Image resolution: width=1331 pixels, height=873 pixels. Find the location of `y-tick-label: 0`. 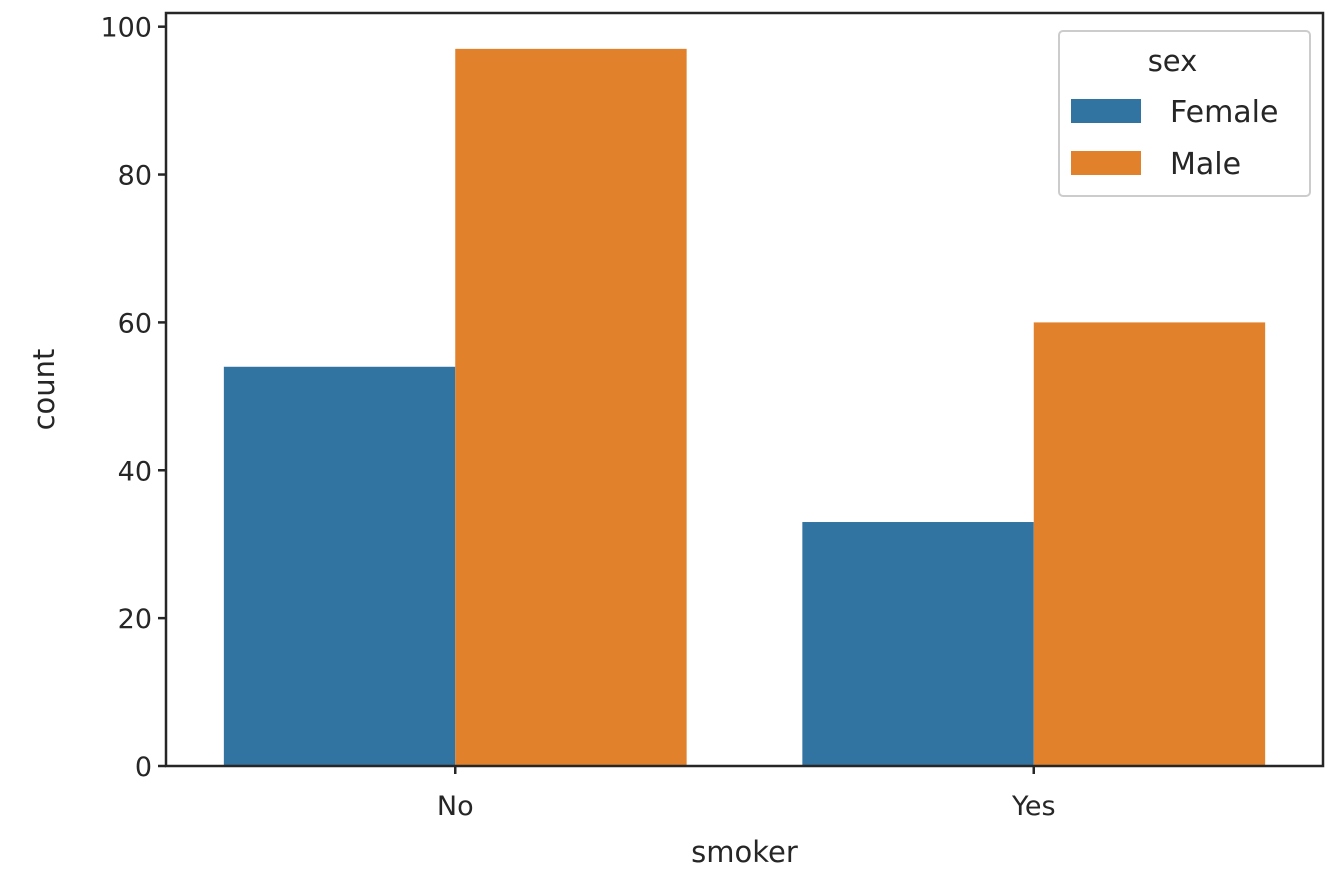

y-tick-label: 0 is located at coordinates (143, 767).